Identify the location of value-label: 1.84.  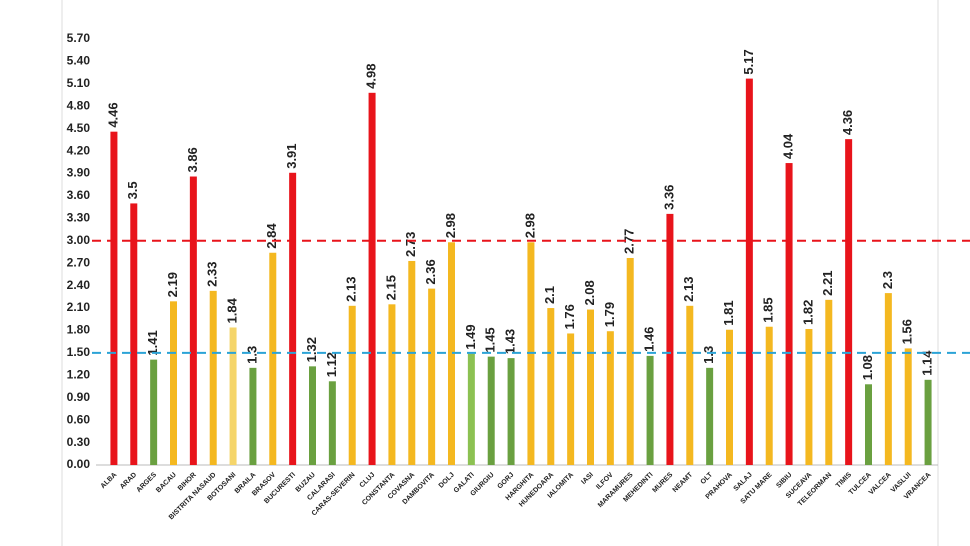
(232, 310).